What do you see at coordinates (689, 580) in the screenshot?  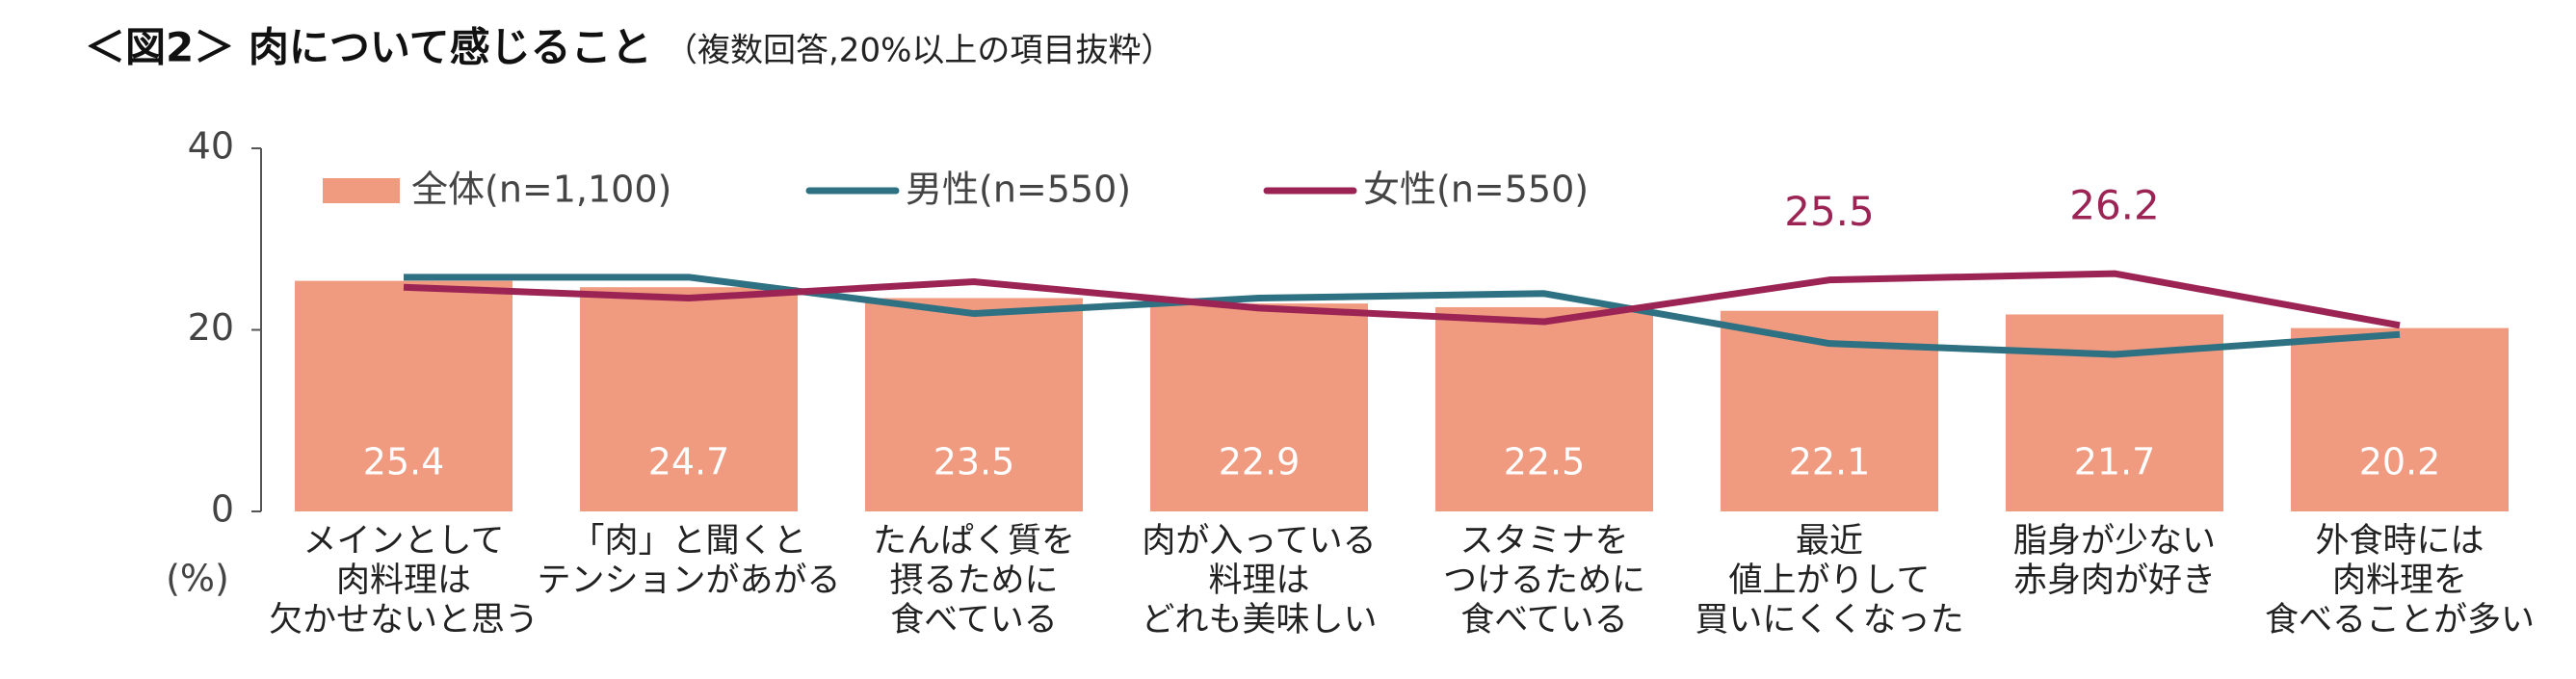 I see `x-tick-label: テンションがあがる` at bounding box center [689, 580].